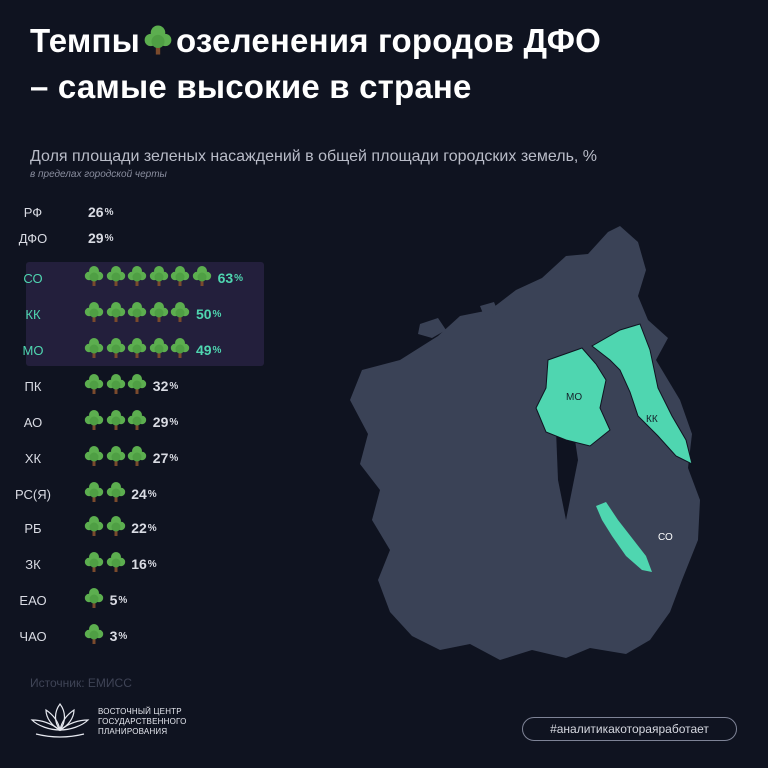 The width and height of the screenshot is (768, 768). I want to click on value-label: 32, so click(160, 386).